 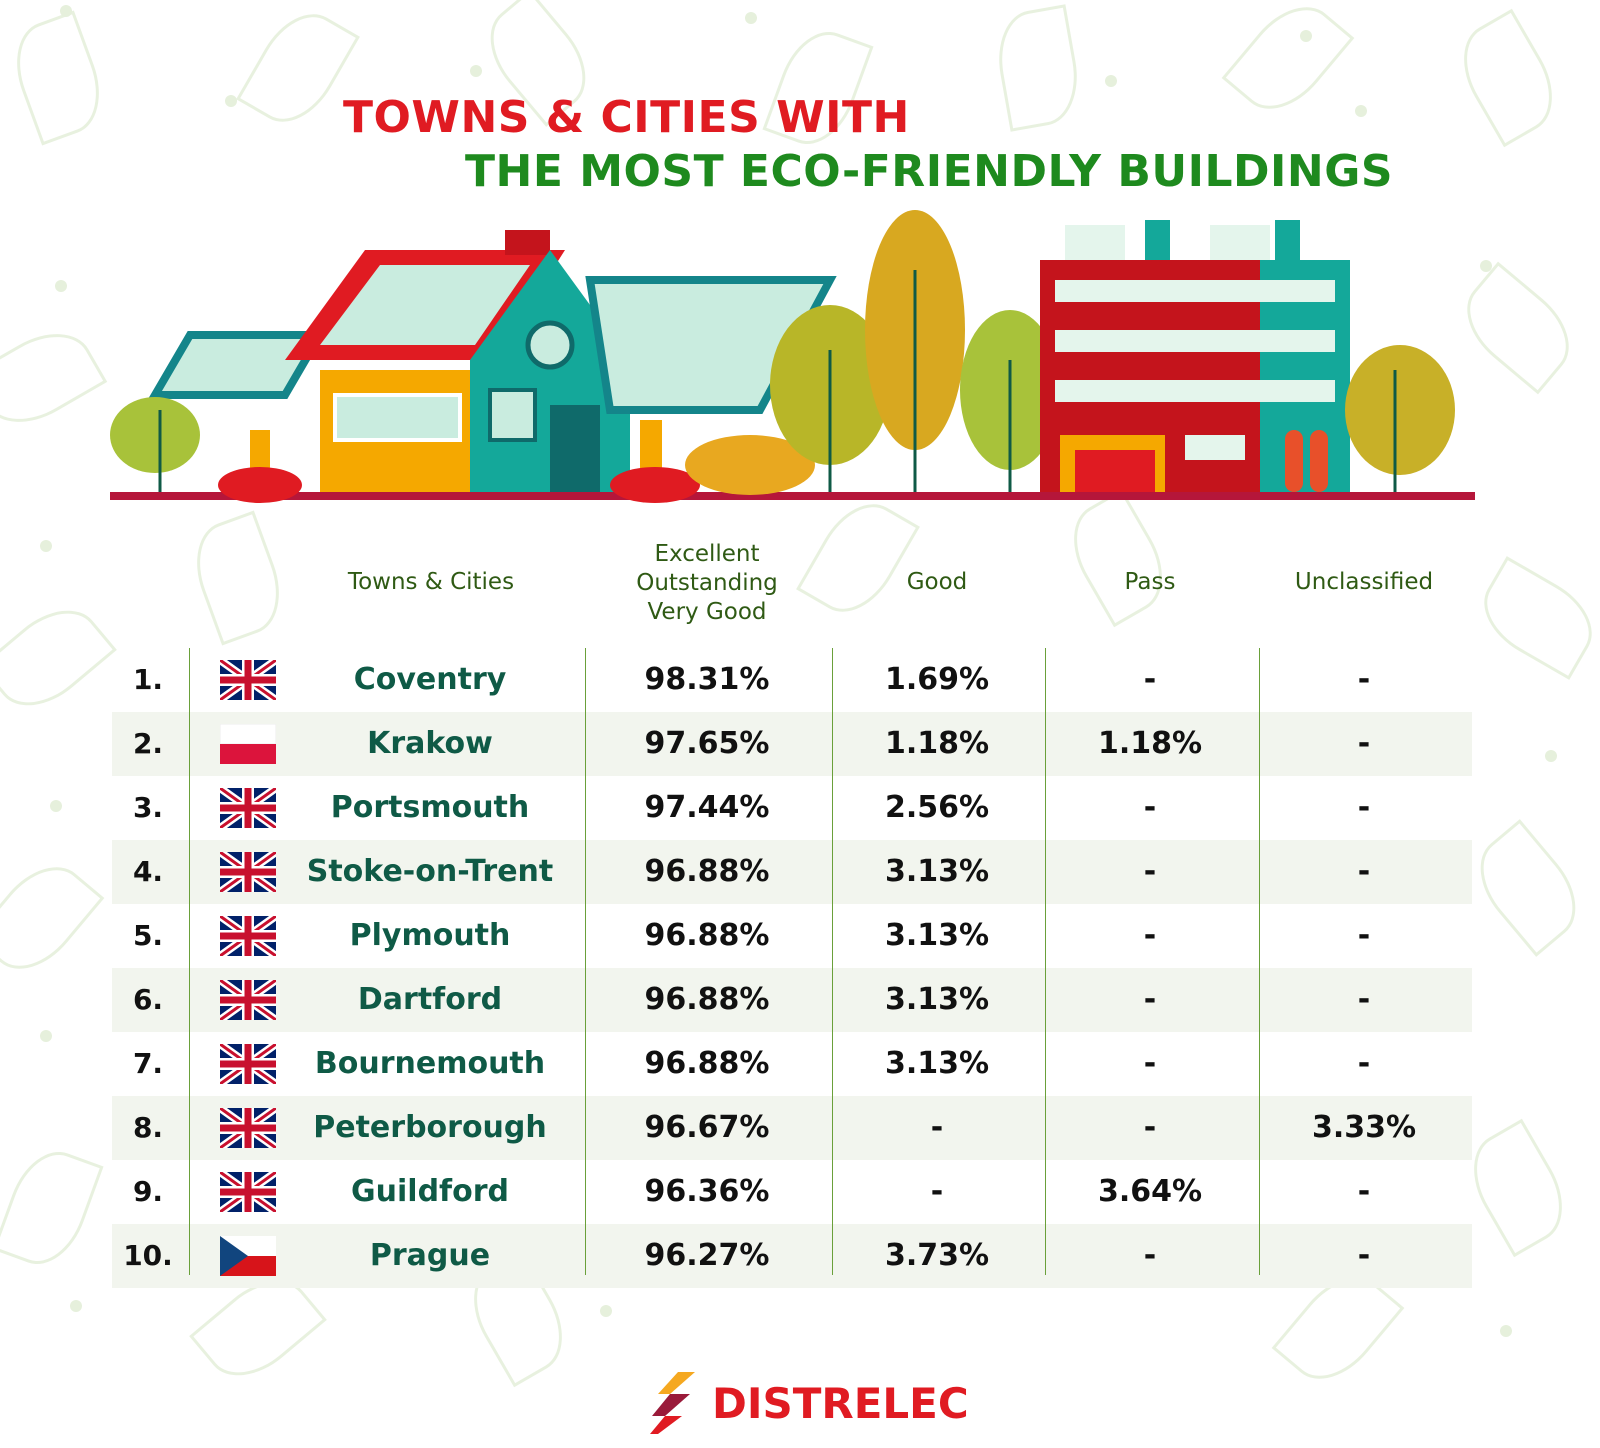 I want to click on table-row: 6. Dartford 96.88% 3.13% - -, so click(x=792, y=1000).